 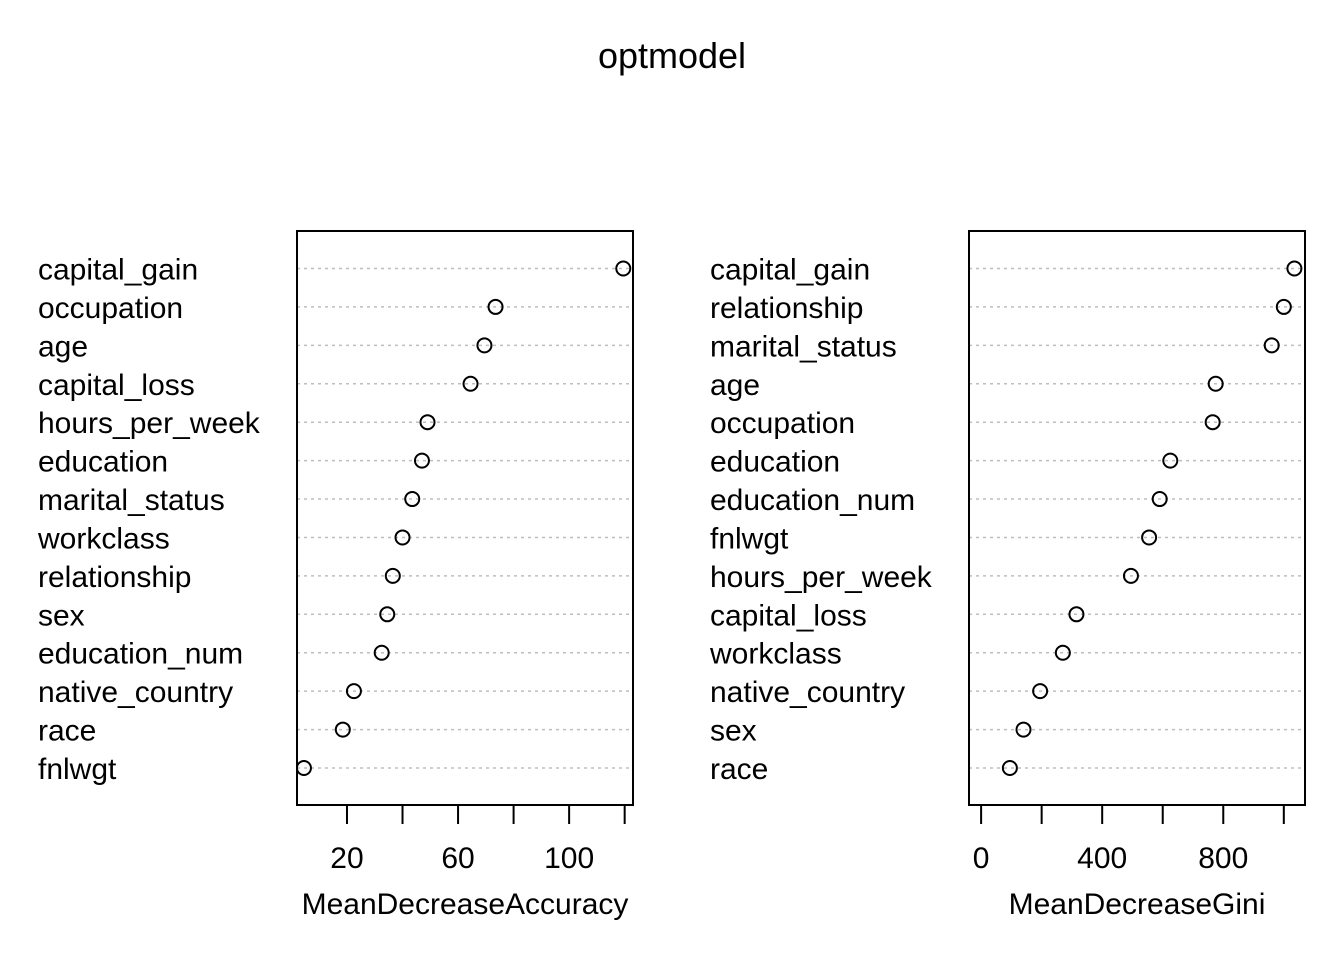 What do you see at coordinates (569, 858) in the screenshot?
I see `x-tick-label: 100` at bounding box center [569, 858].